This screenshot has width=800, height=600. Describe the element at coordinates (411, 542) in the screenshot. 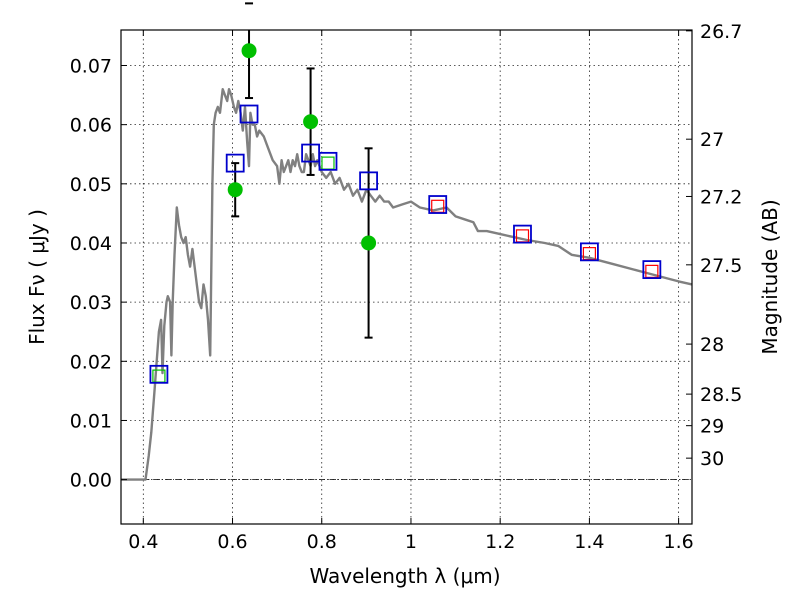

I see `x-tick-label: 1` at that location.